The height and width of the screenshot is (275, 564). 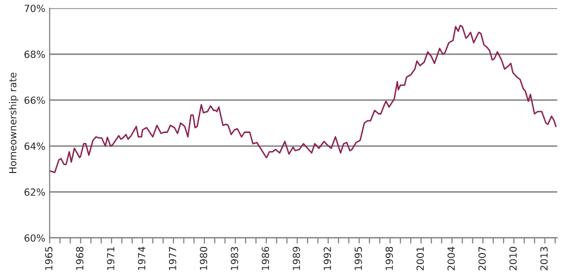 I want to click on x-tick-label: 1986, so click(x=266, y=258).